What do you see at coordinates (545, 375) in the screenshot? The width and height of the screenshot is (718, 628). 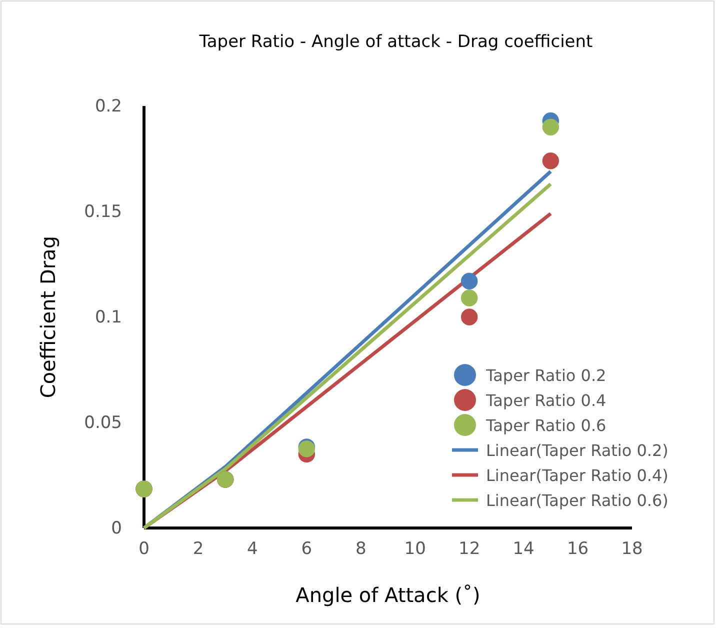 I see `legend-label: Taper Ratio 0.2` at bounding box center [545, 375].